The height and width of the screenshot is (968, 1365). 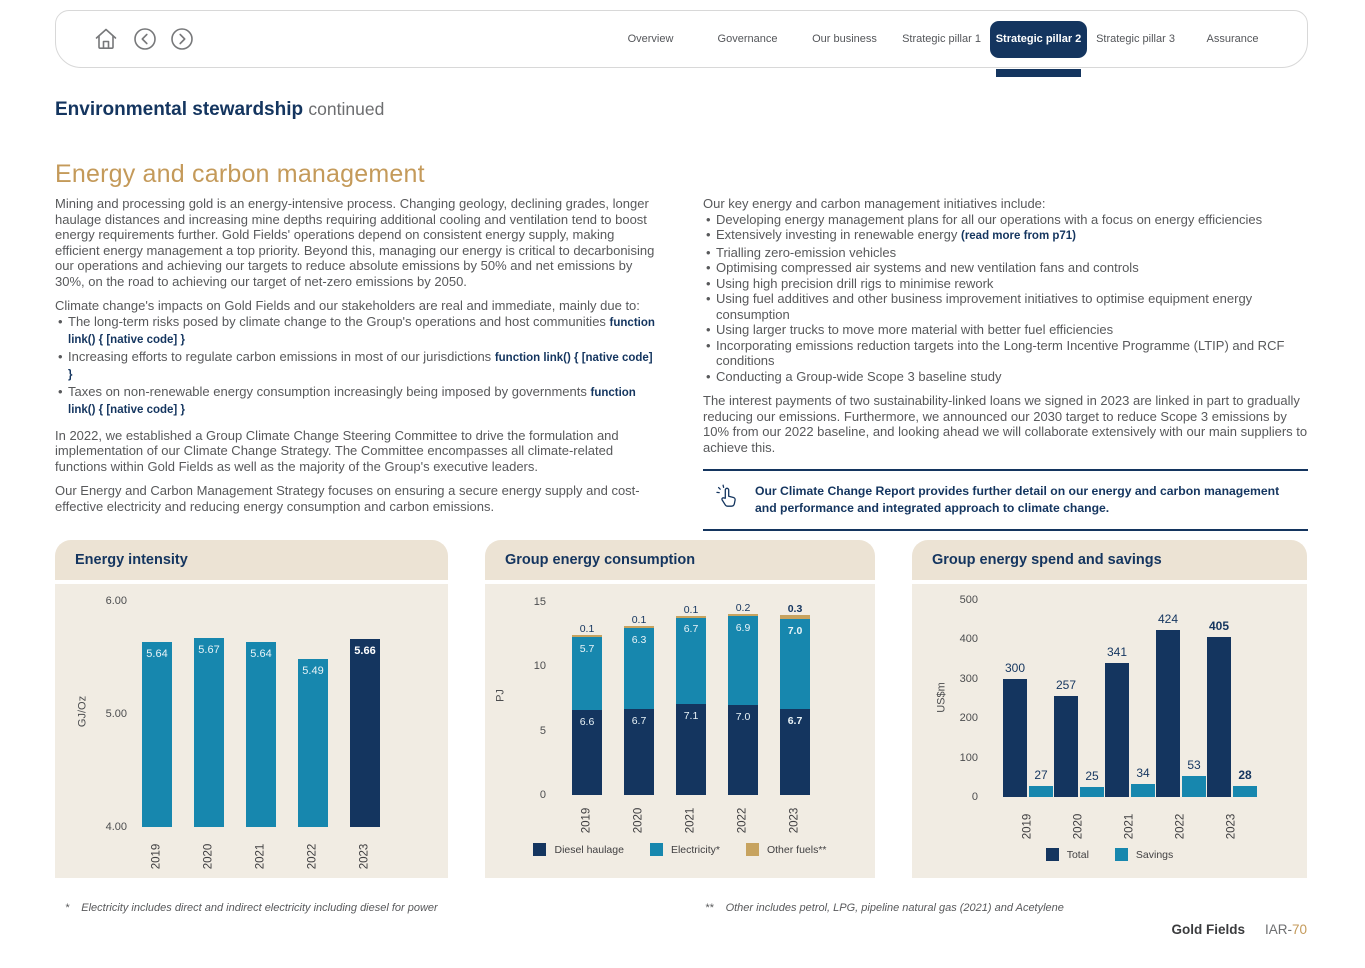 I want to click on y-tick-300: 300, so click(x=968, y=678).